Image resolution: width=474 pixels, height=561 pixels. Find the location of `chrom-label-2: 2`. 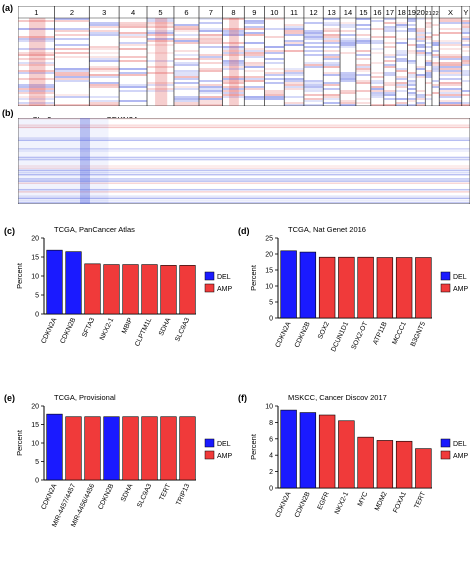

chrom-label-2: 2 is located at coordinates (72, 12).